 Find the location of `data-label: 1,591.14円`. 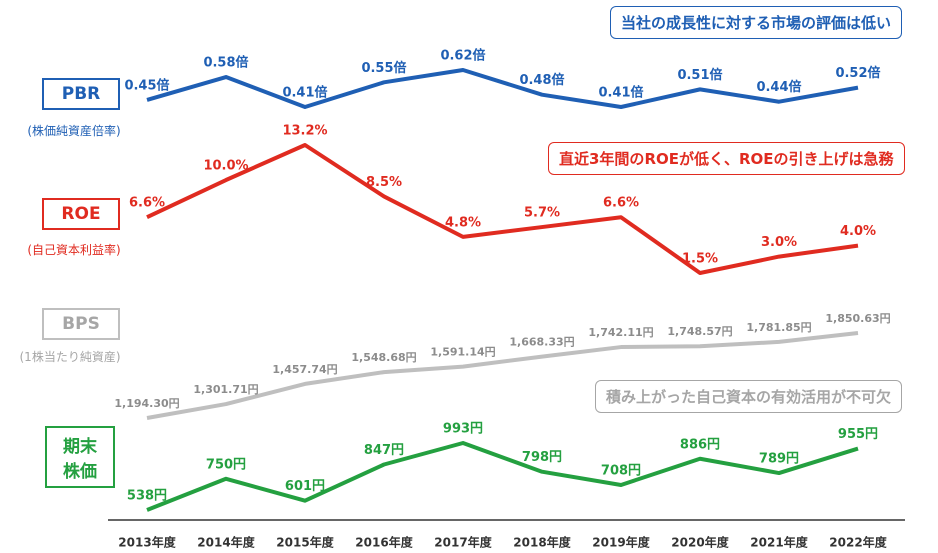

data-label: 1,591.14円 is located at coordinates (462, 352).